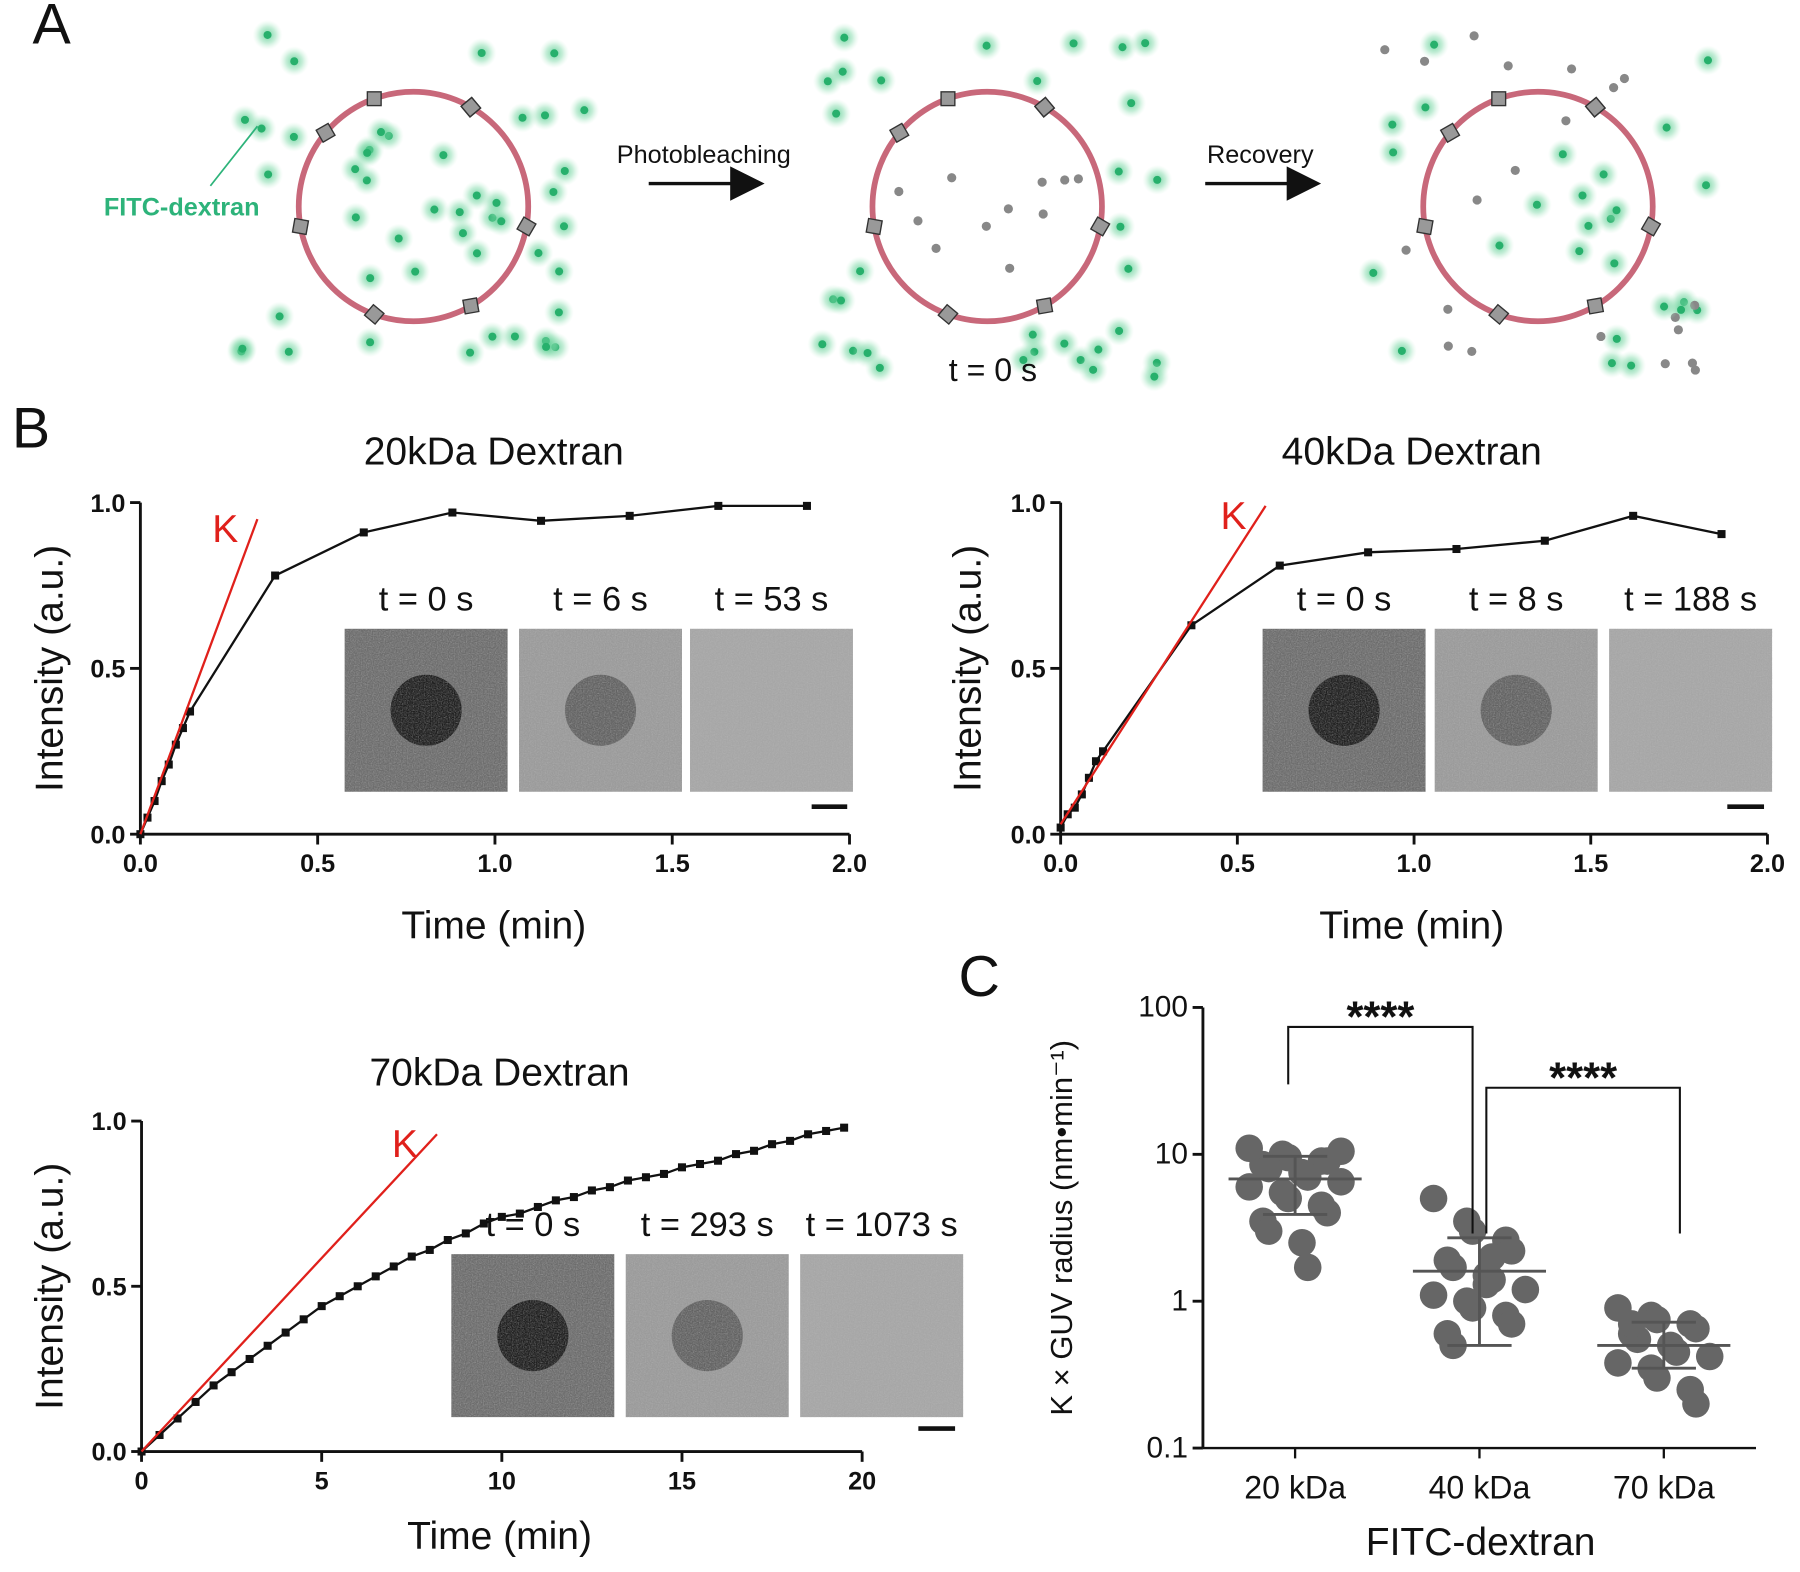 Image resolution: width=1800 pixels, height=1572 pixels. What do you see at coordinates (1028, 670) in the screenshot?
I see `y-tick-label: 0.5` at bounding box center [1028, 670].